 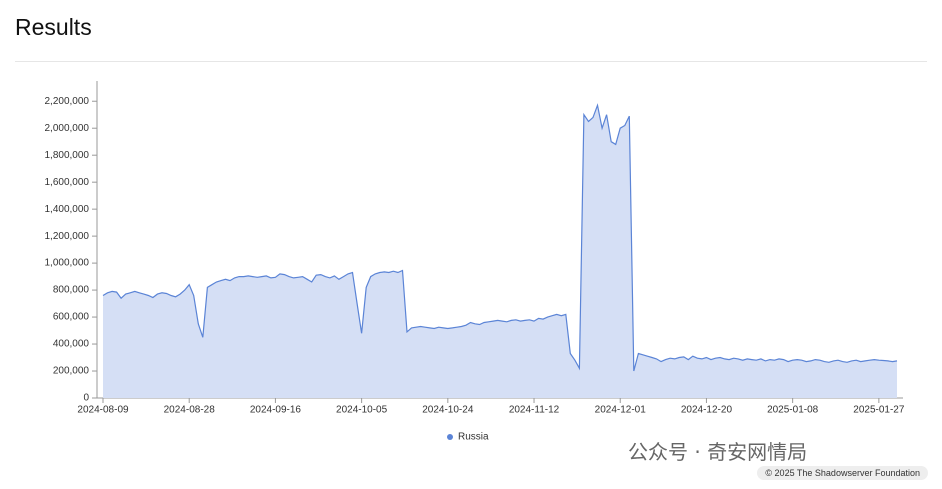 What do you see at coordinates (707, 410) in the screenshot?
I see `x-tick-label: 2024-12-20` at bounding box center [707, 410].